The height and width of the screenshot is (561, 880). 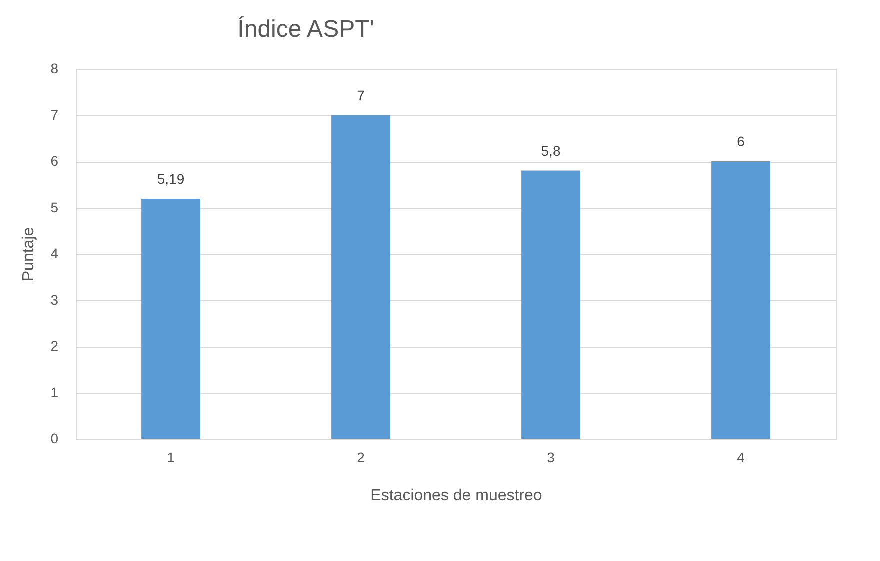 I want to click on x-tick-label: 3, so click(x=551, y=458).